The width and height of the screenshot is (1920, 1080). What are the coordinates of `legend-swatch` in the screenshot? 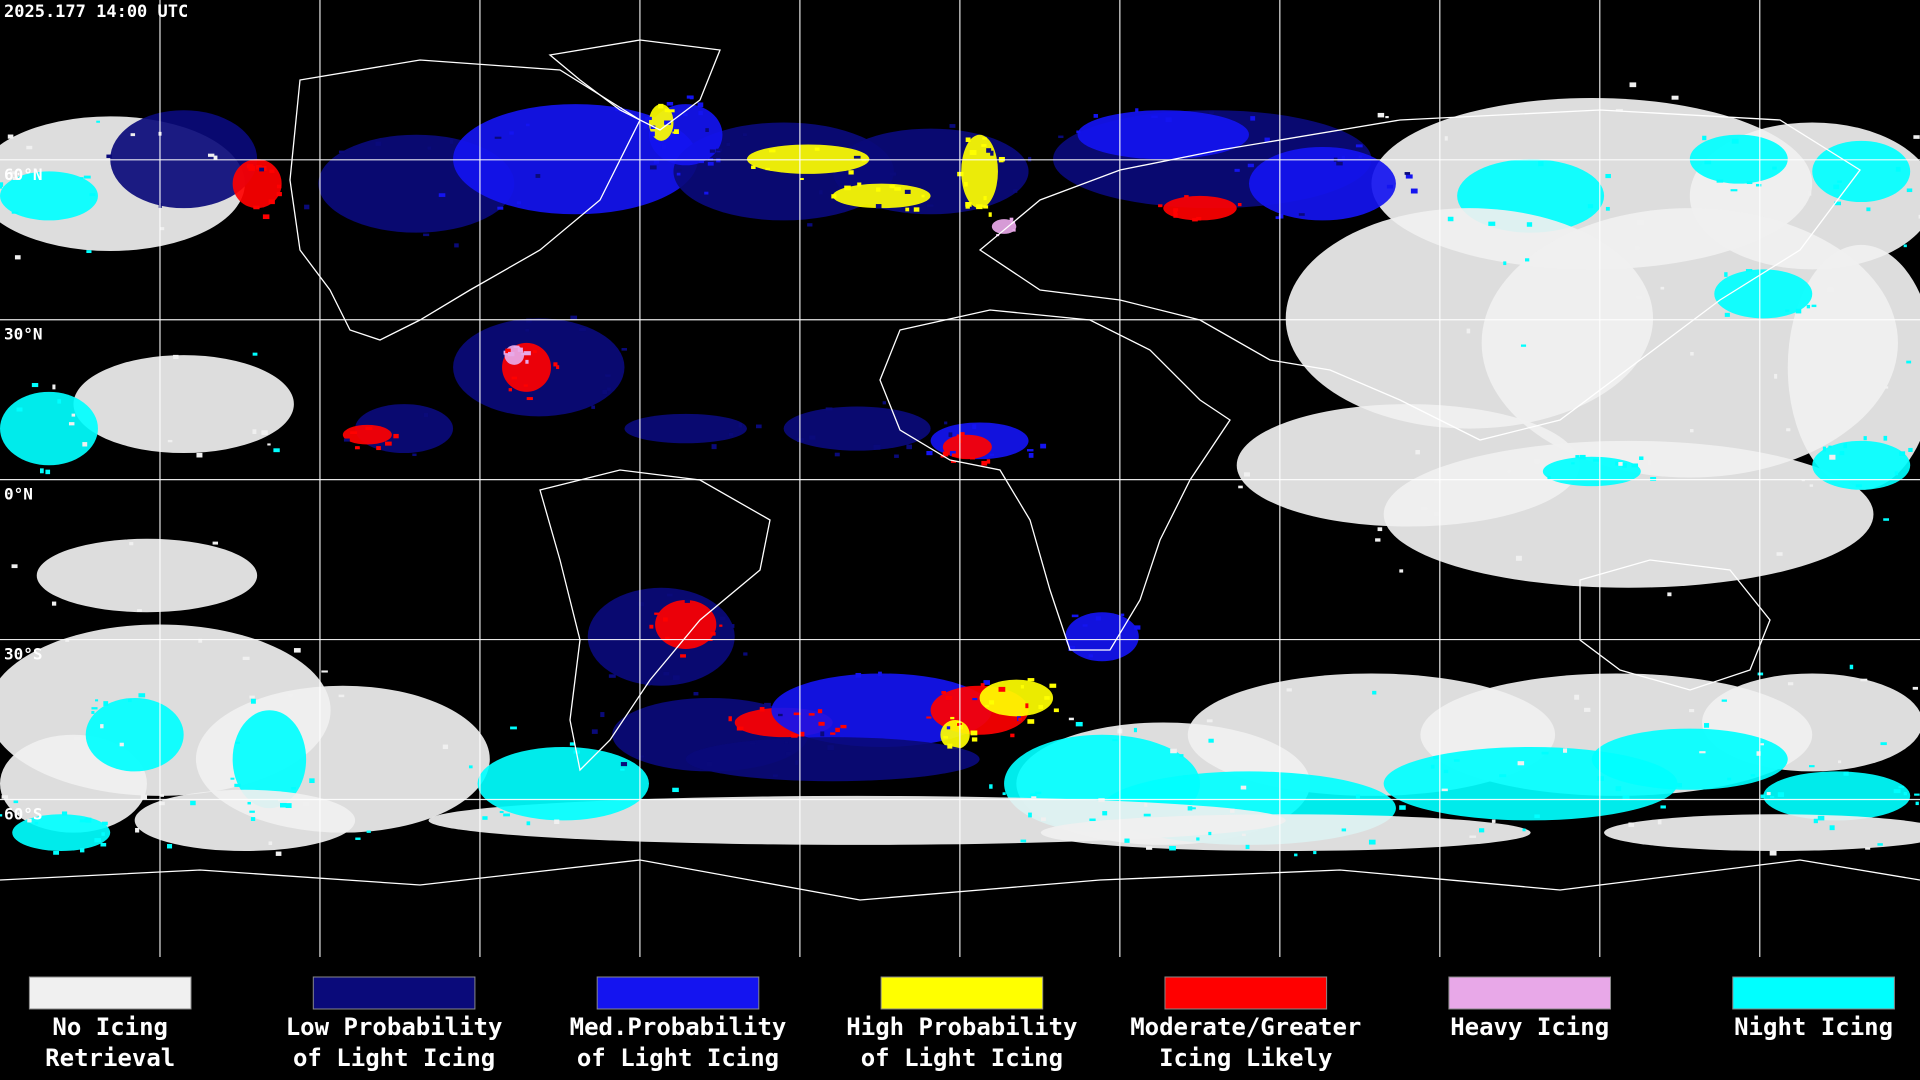 It's located at (1813, 993).